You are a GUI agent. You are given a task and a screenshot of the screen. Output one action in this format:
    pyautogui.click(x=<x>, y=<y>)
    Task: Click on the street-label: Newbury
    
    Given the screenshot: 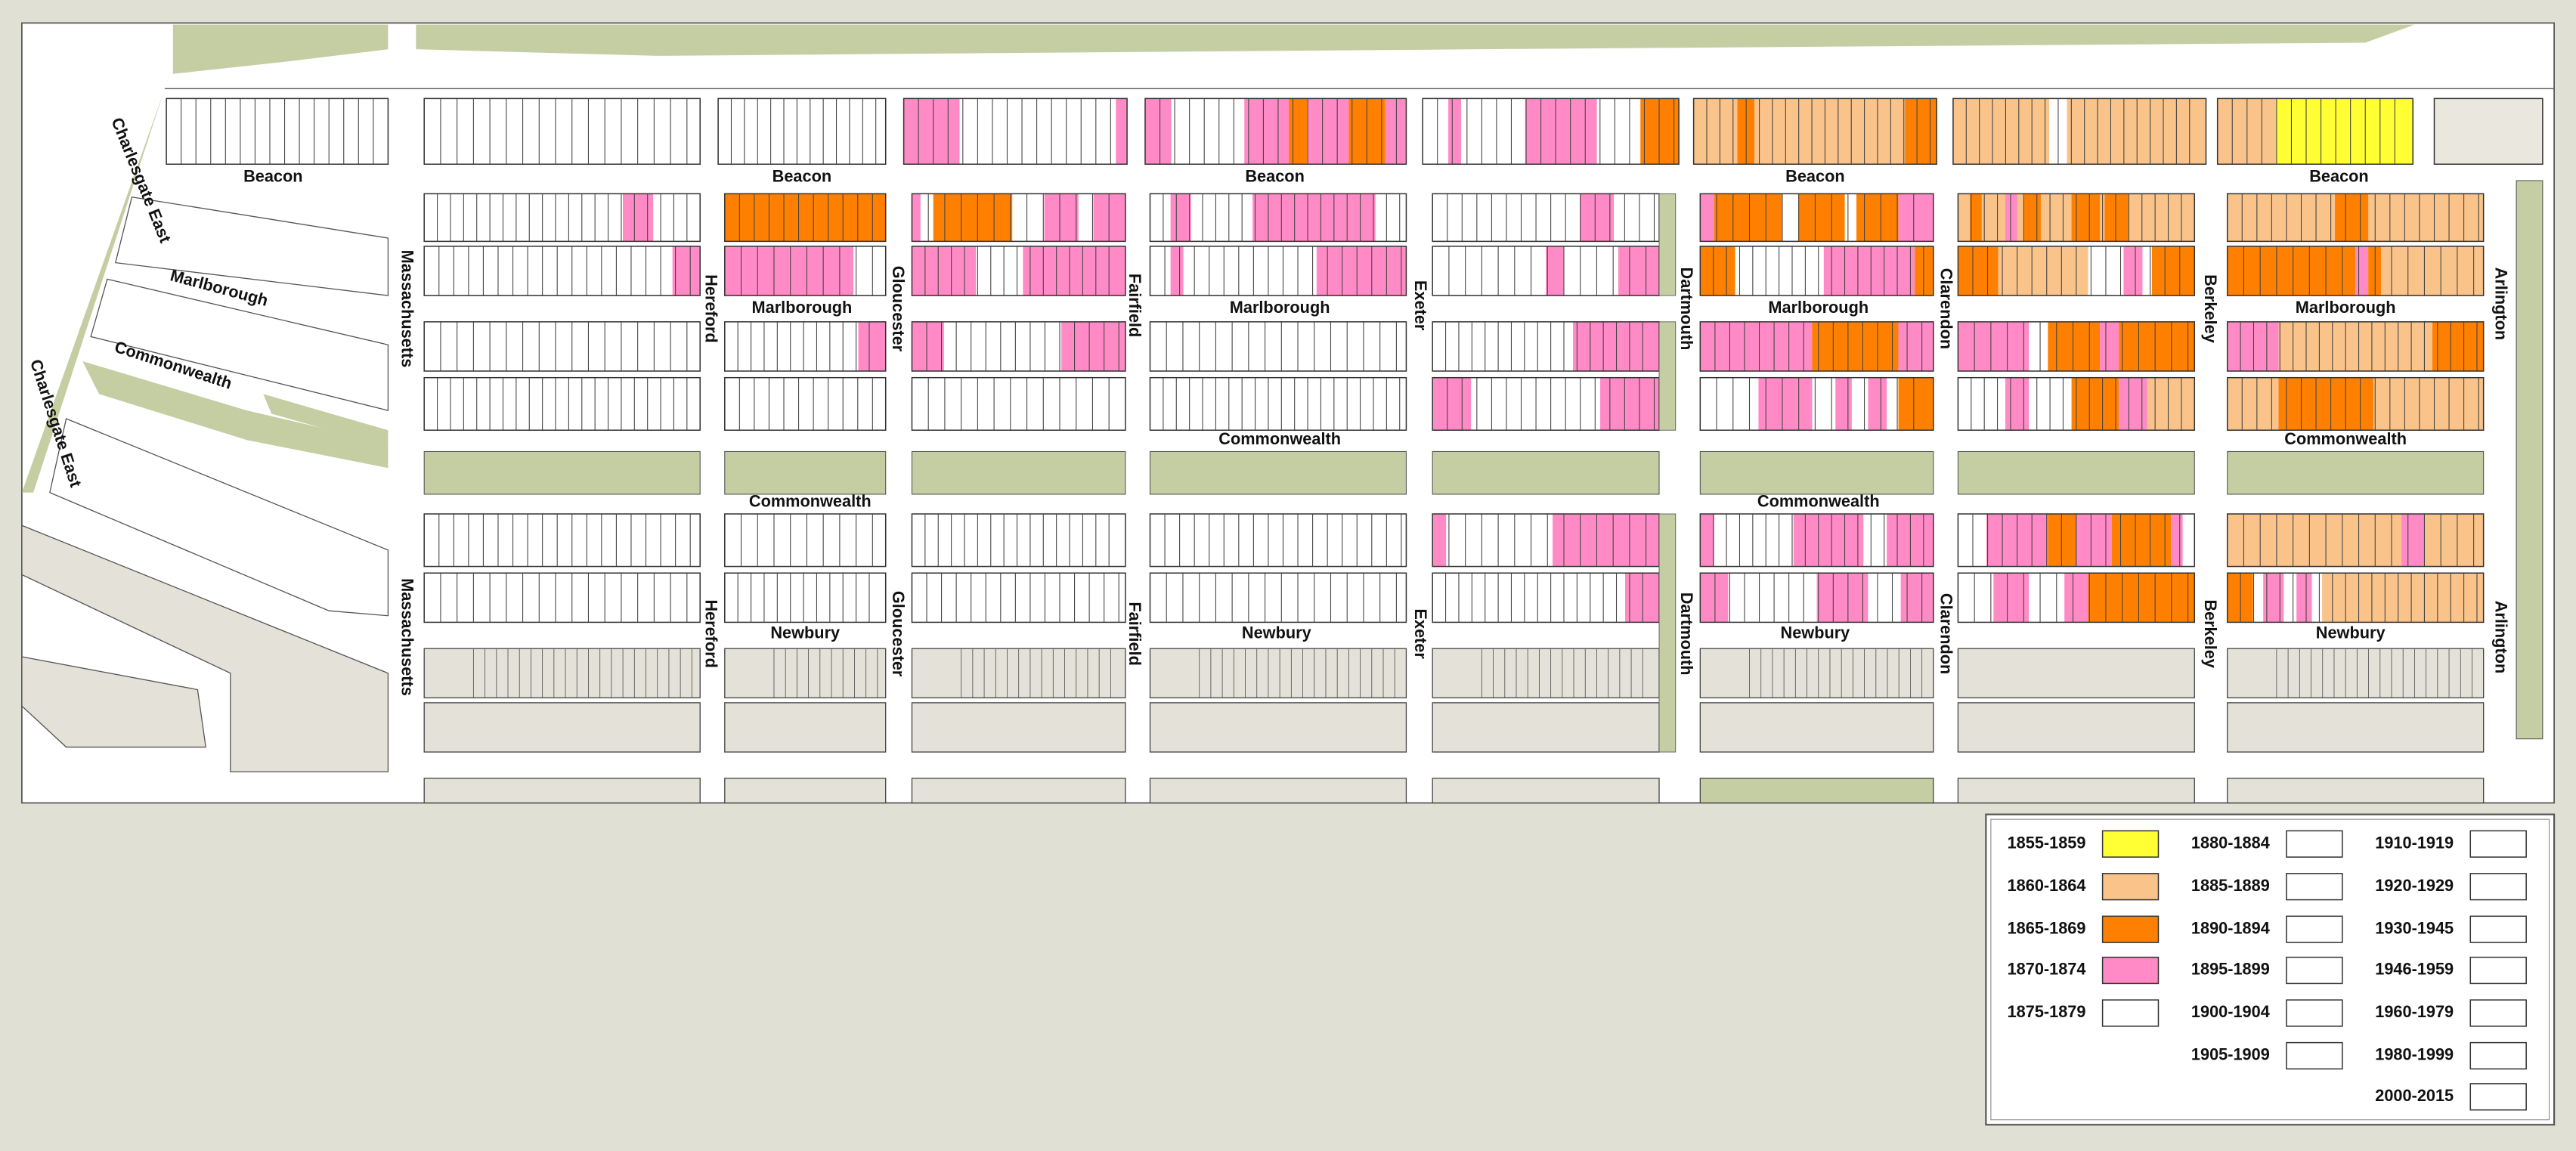 What is the action you would take?
    pyautogui.click(x=805, y=633)
    